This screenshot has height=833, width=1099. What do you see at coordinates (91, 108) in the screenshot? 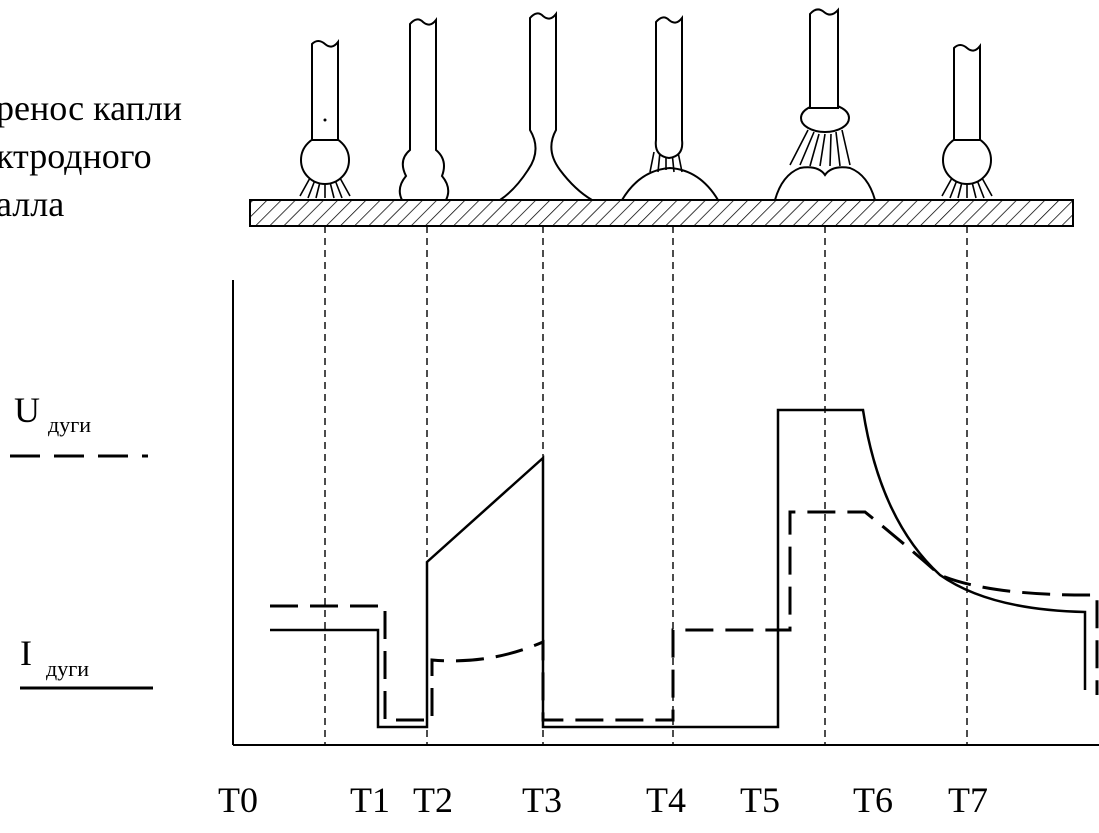
I see `title-line: ренос капли` at bounding box center [91, 108].